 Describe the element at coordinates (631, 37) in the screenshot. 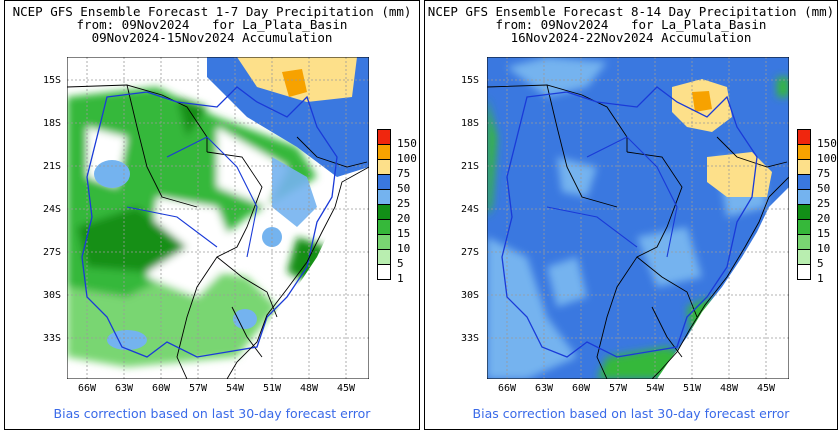

I see `title-line-3: 16Nov2024-22Nov2024 Accumulation` at that location.